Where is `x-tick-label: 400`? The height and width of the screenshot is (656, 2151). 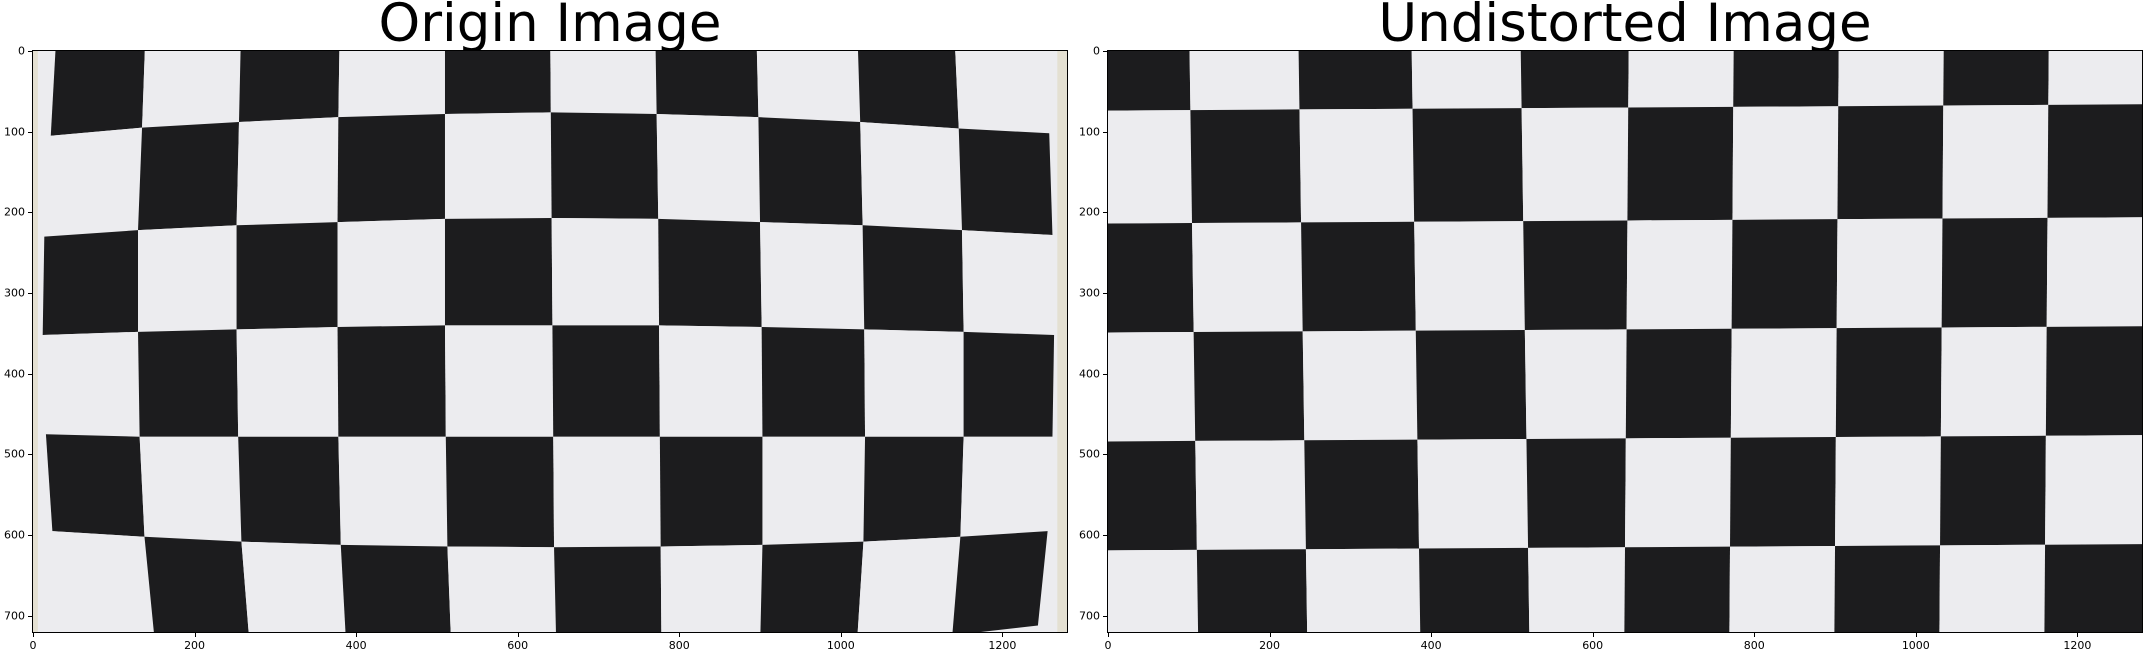
x-tick-label: 400 is located at coordinates (356, 645).